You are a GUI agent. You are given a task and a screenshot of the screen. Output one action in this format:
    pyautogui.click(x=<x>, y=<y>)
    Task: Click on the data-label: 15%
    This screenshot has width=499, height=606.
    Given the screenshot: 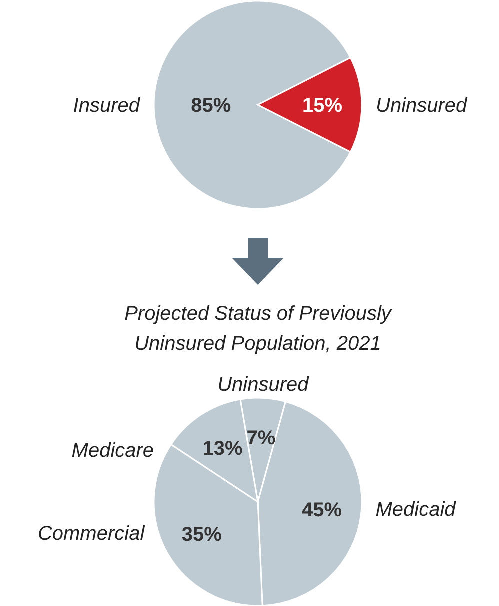 What is the action you would take?
    pyautogui.click(x=322, y=106)
    